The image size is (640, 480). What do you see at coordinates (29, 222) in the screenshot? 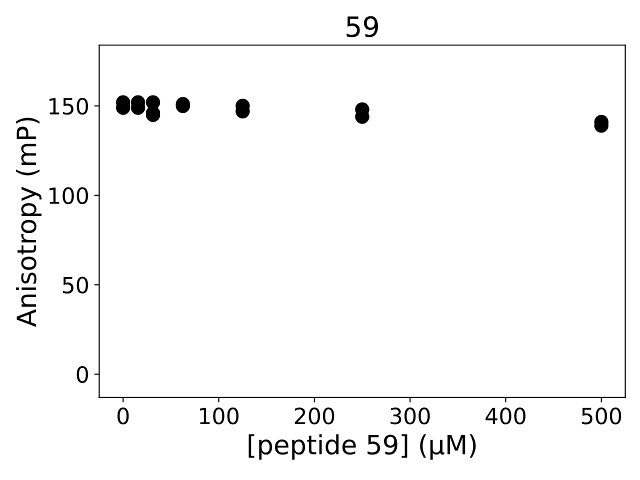
I see `y-axis-title: Anisotropy (mP)` at bounding box center [29, 222].